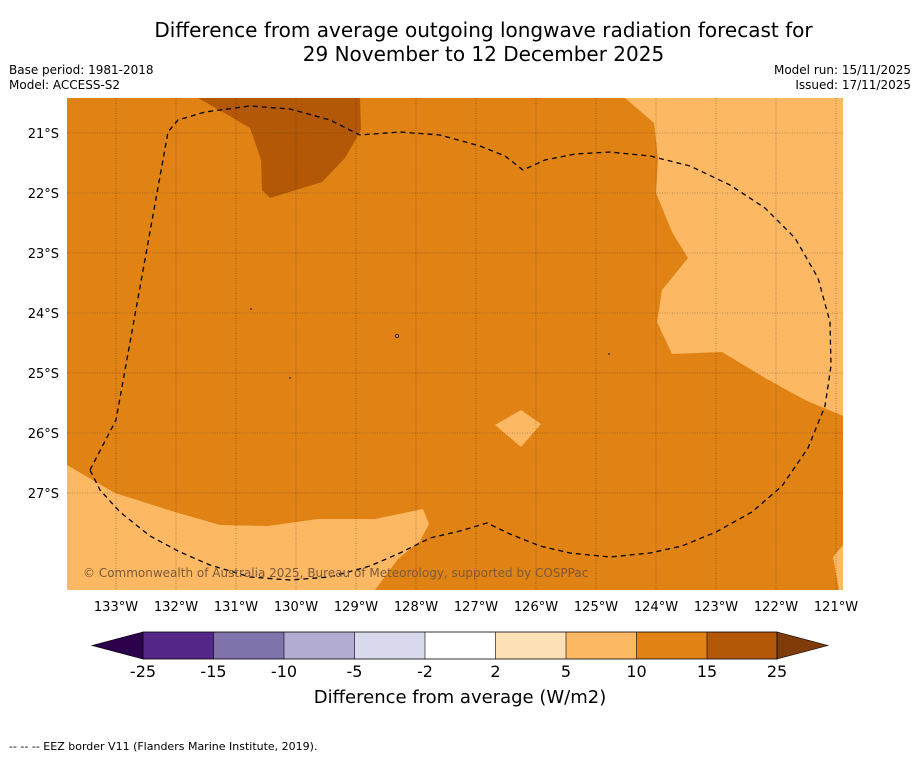 The height and width of the screenshot is (758, 919). Describe the element at coordinates (734, 257) in the screenshot. I see `anomaly-region-5-10-east` at that location.